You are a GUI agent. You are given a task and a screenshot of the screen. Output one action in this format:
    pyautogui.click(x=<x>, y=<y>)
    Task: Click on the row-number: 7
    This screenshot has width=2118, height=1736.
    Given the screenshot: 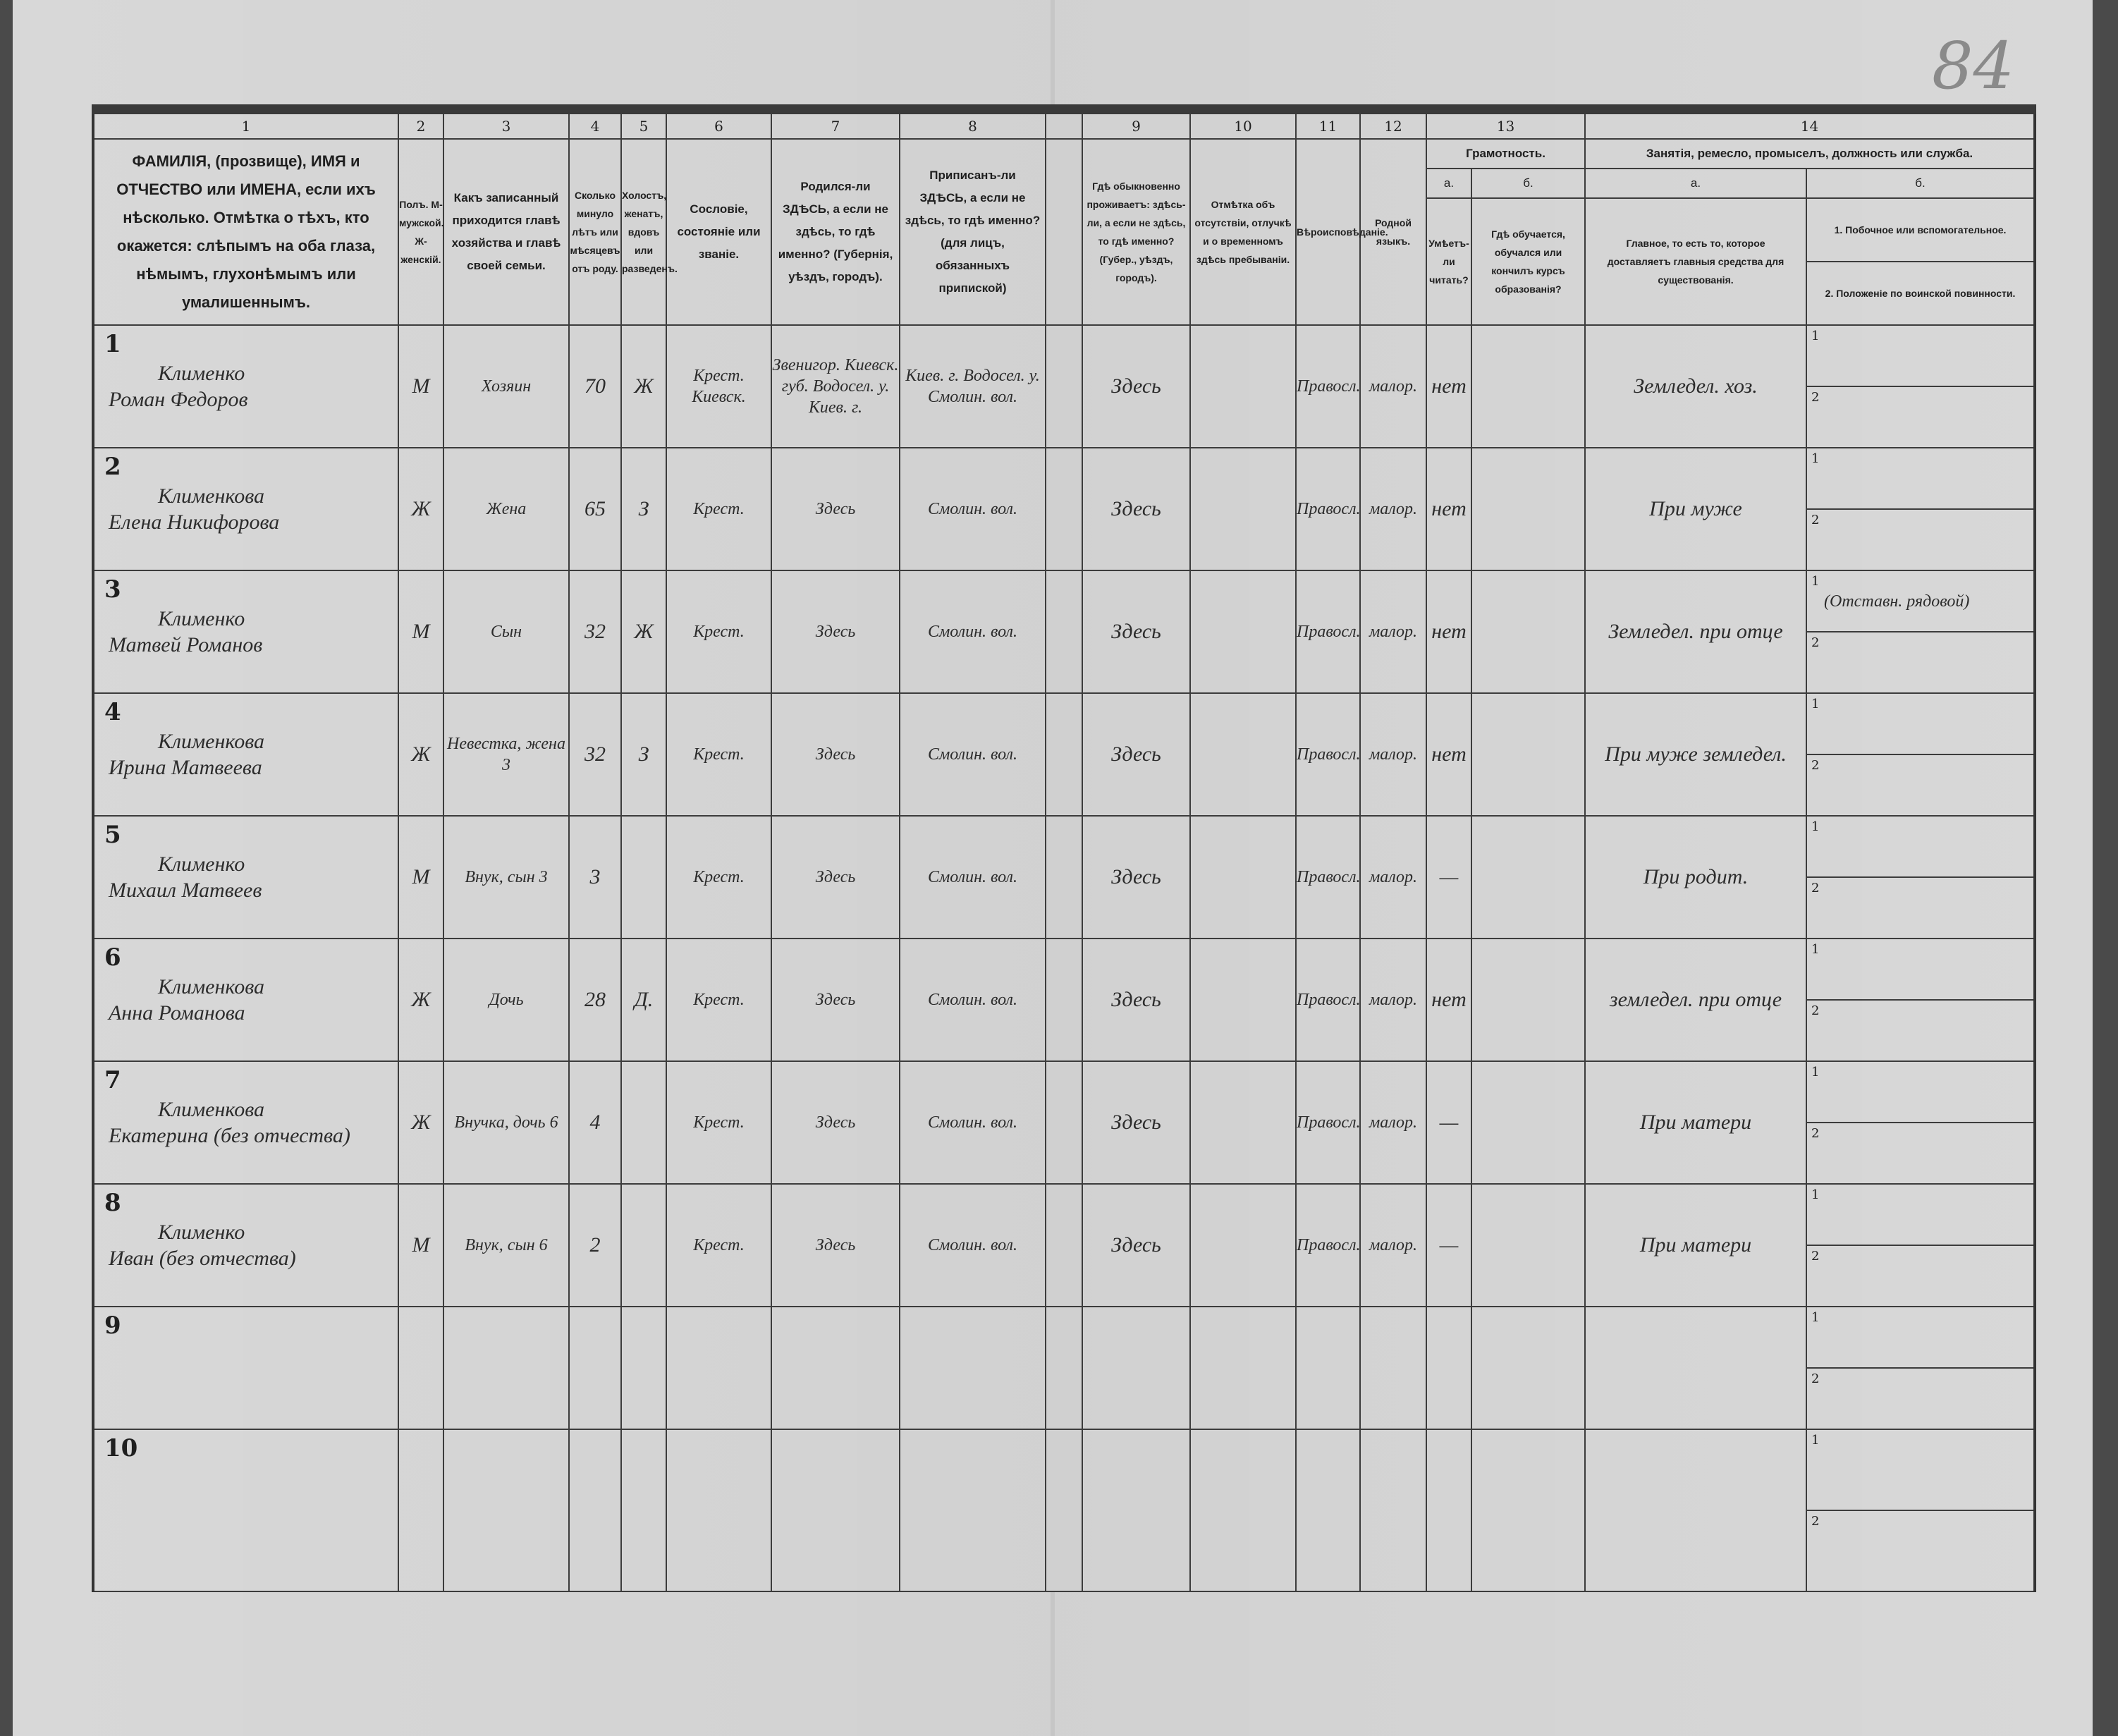 What is the action you would take?
    pyautogui.click(x=112, y=1080)
    